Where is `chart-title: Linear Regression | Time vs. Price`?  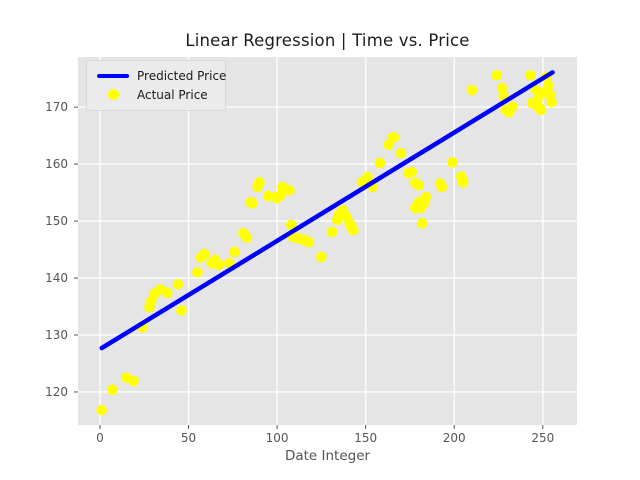
chart-title: Linear Regression | Time vs. Price is located at coordinates (327, 40).